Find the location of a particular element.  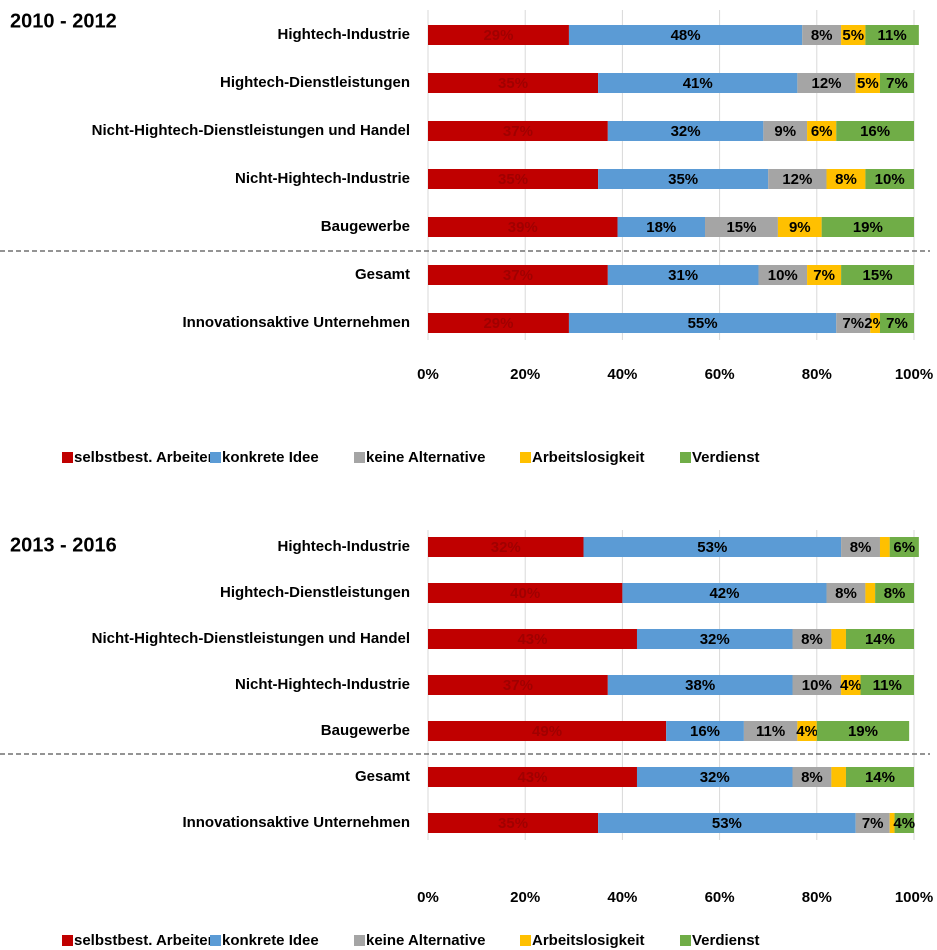

data-label: 14% is located at coordinates (880, 777).